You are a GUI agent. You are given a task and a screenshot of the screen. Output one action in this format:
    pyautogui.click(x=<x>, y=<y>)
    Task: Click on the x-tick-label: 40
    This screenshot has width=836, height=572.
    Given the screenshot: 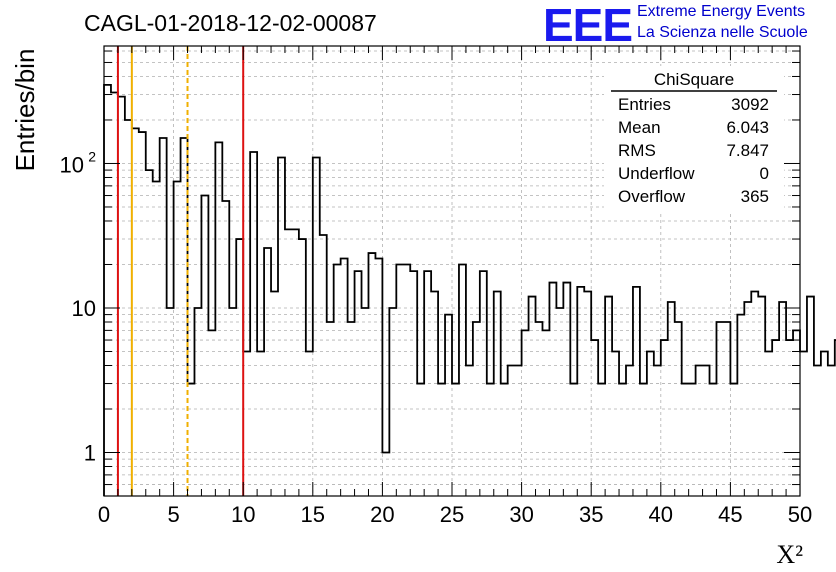 What is the action you would take?
    pyautogui.click(x=661, y=514)
    